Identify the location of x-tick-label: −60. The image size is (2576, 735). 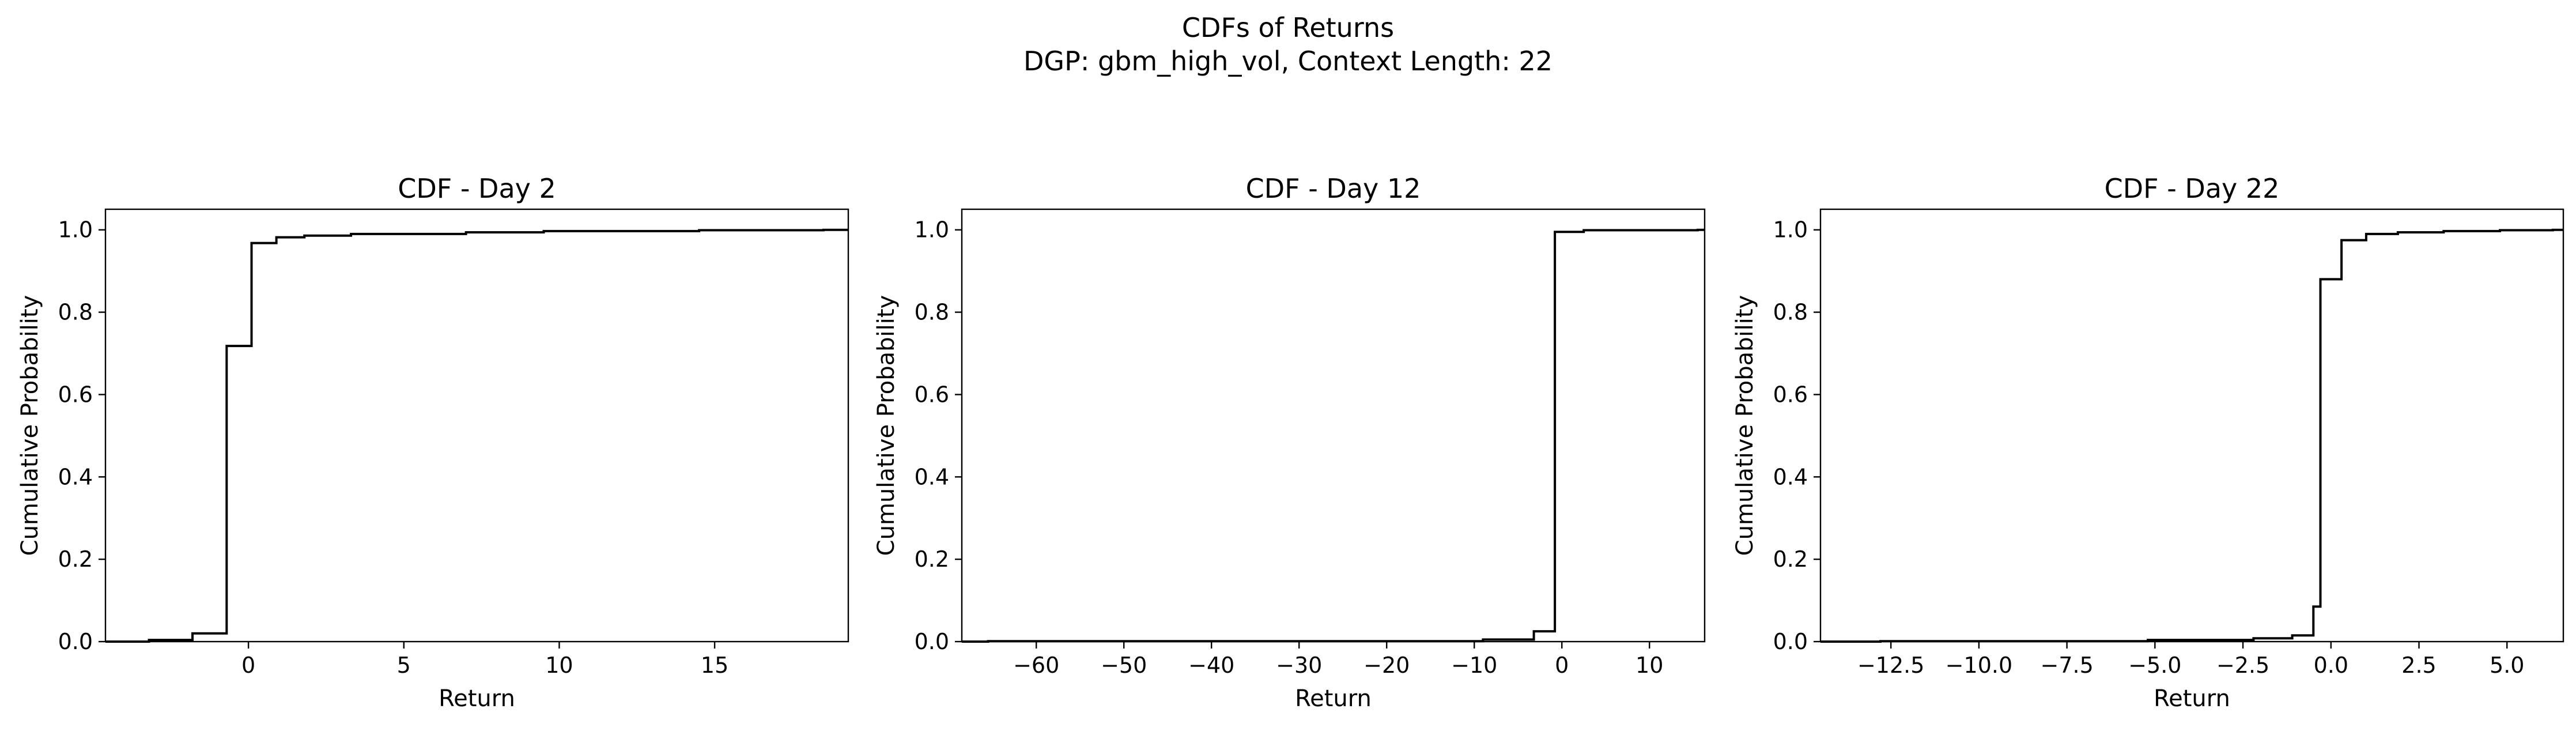
(1036, 665).